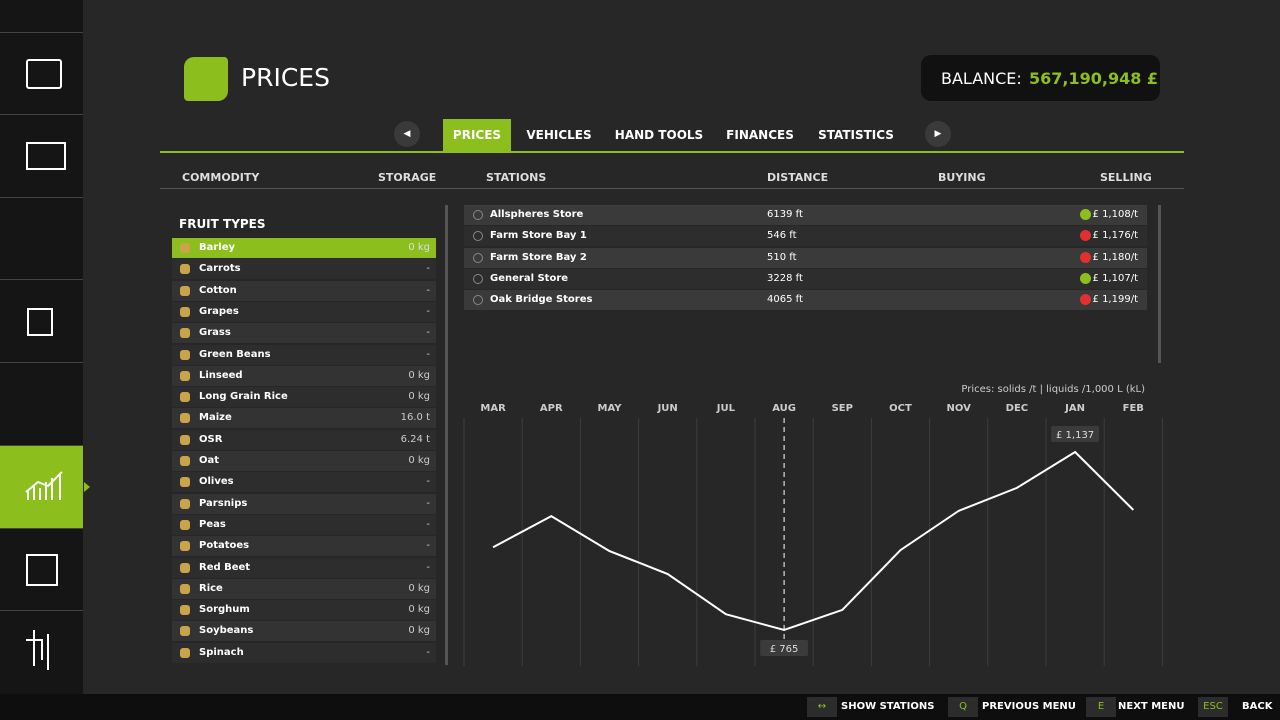 The height and width of the screenshot is (720, 1280). I want to click on station-row: Farm Store Bay 2 510 ft £ 1,180/t, so click(805, 257).